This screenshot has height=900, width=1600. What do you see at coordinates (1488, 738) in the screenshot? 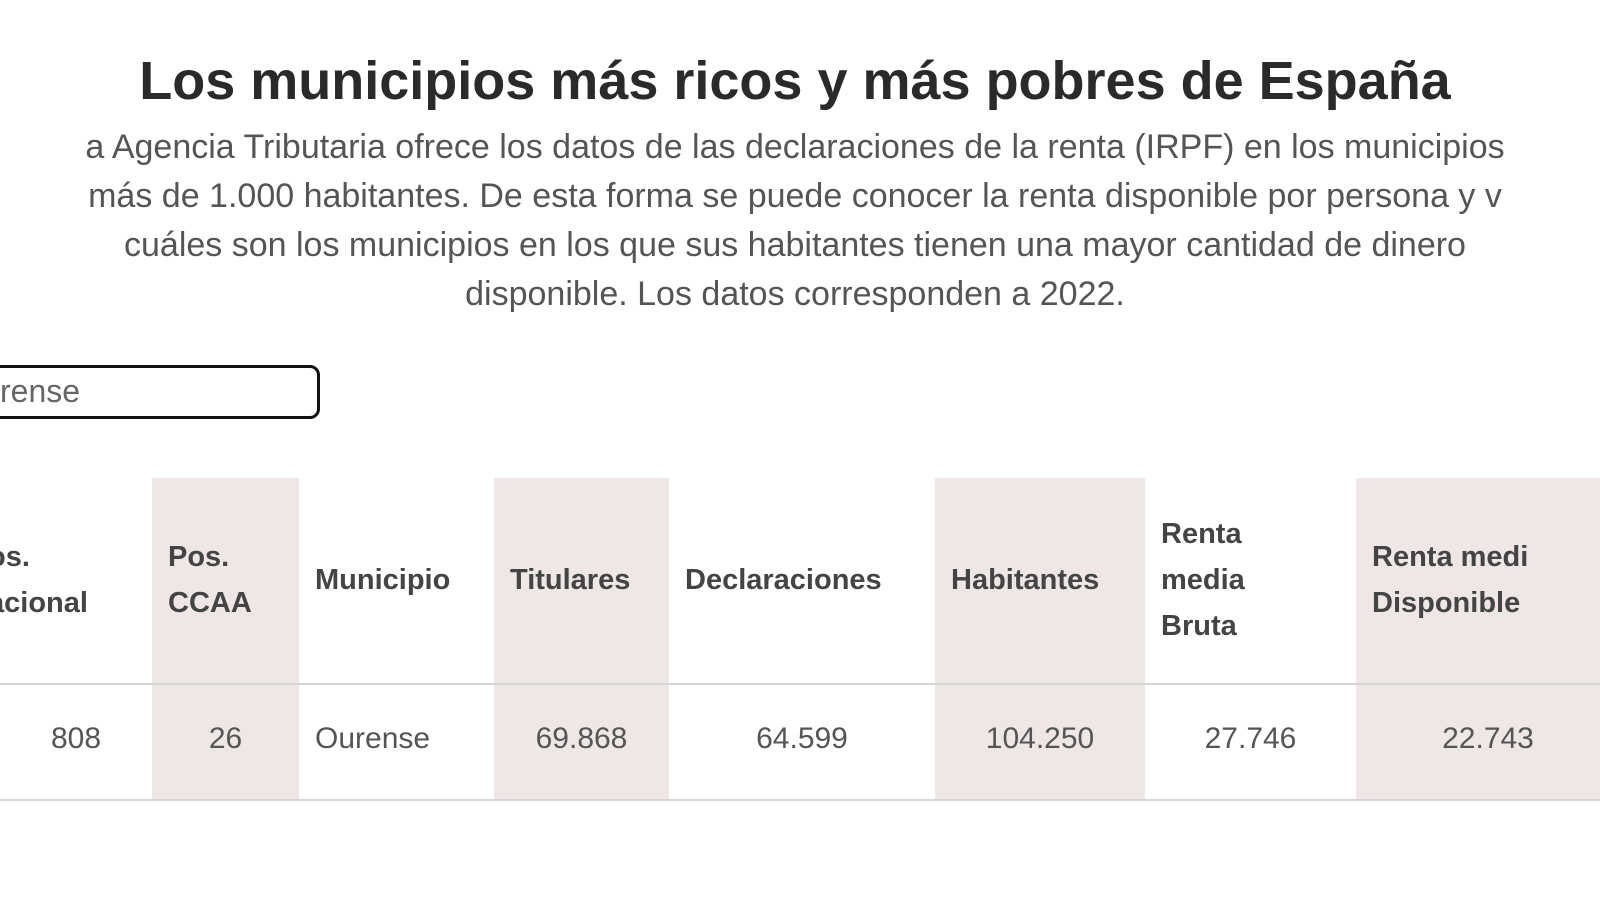
I see `table-cell: 22.743` at bounding box center [1488, 738].